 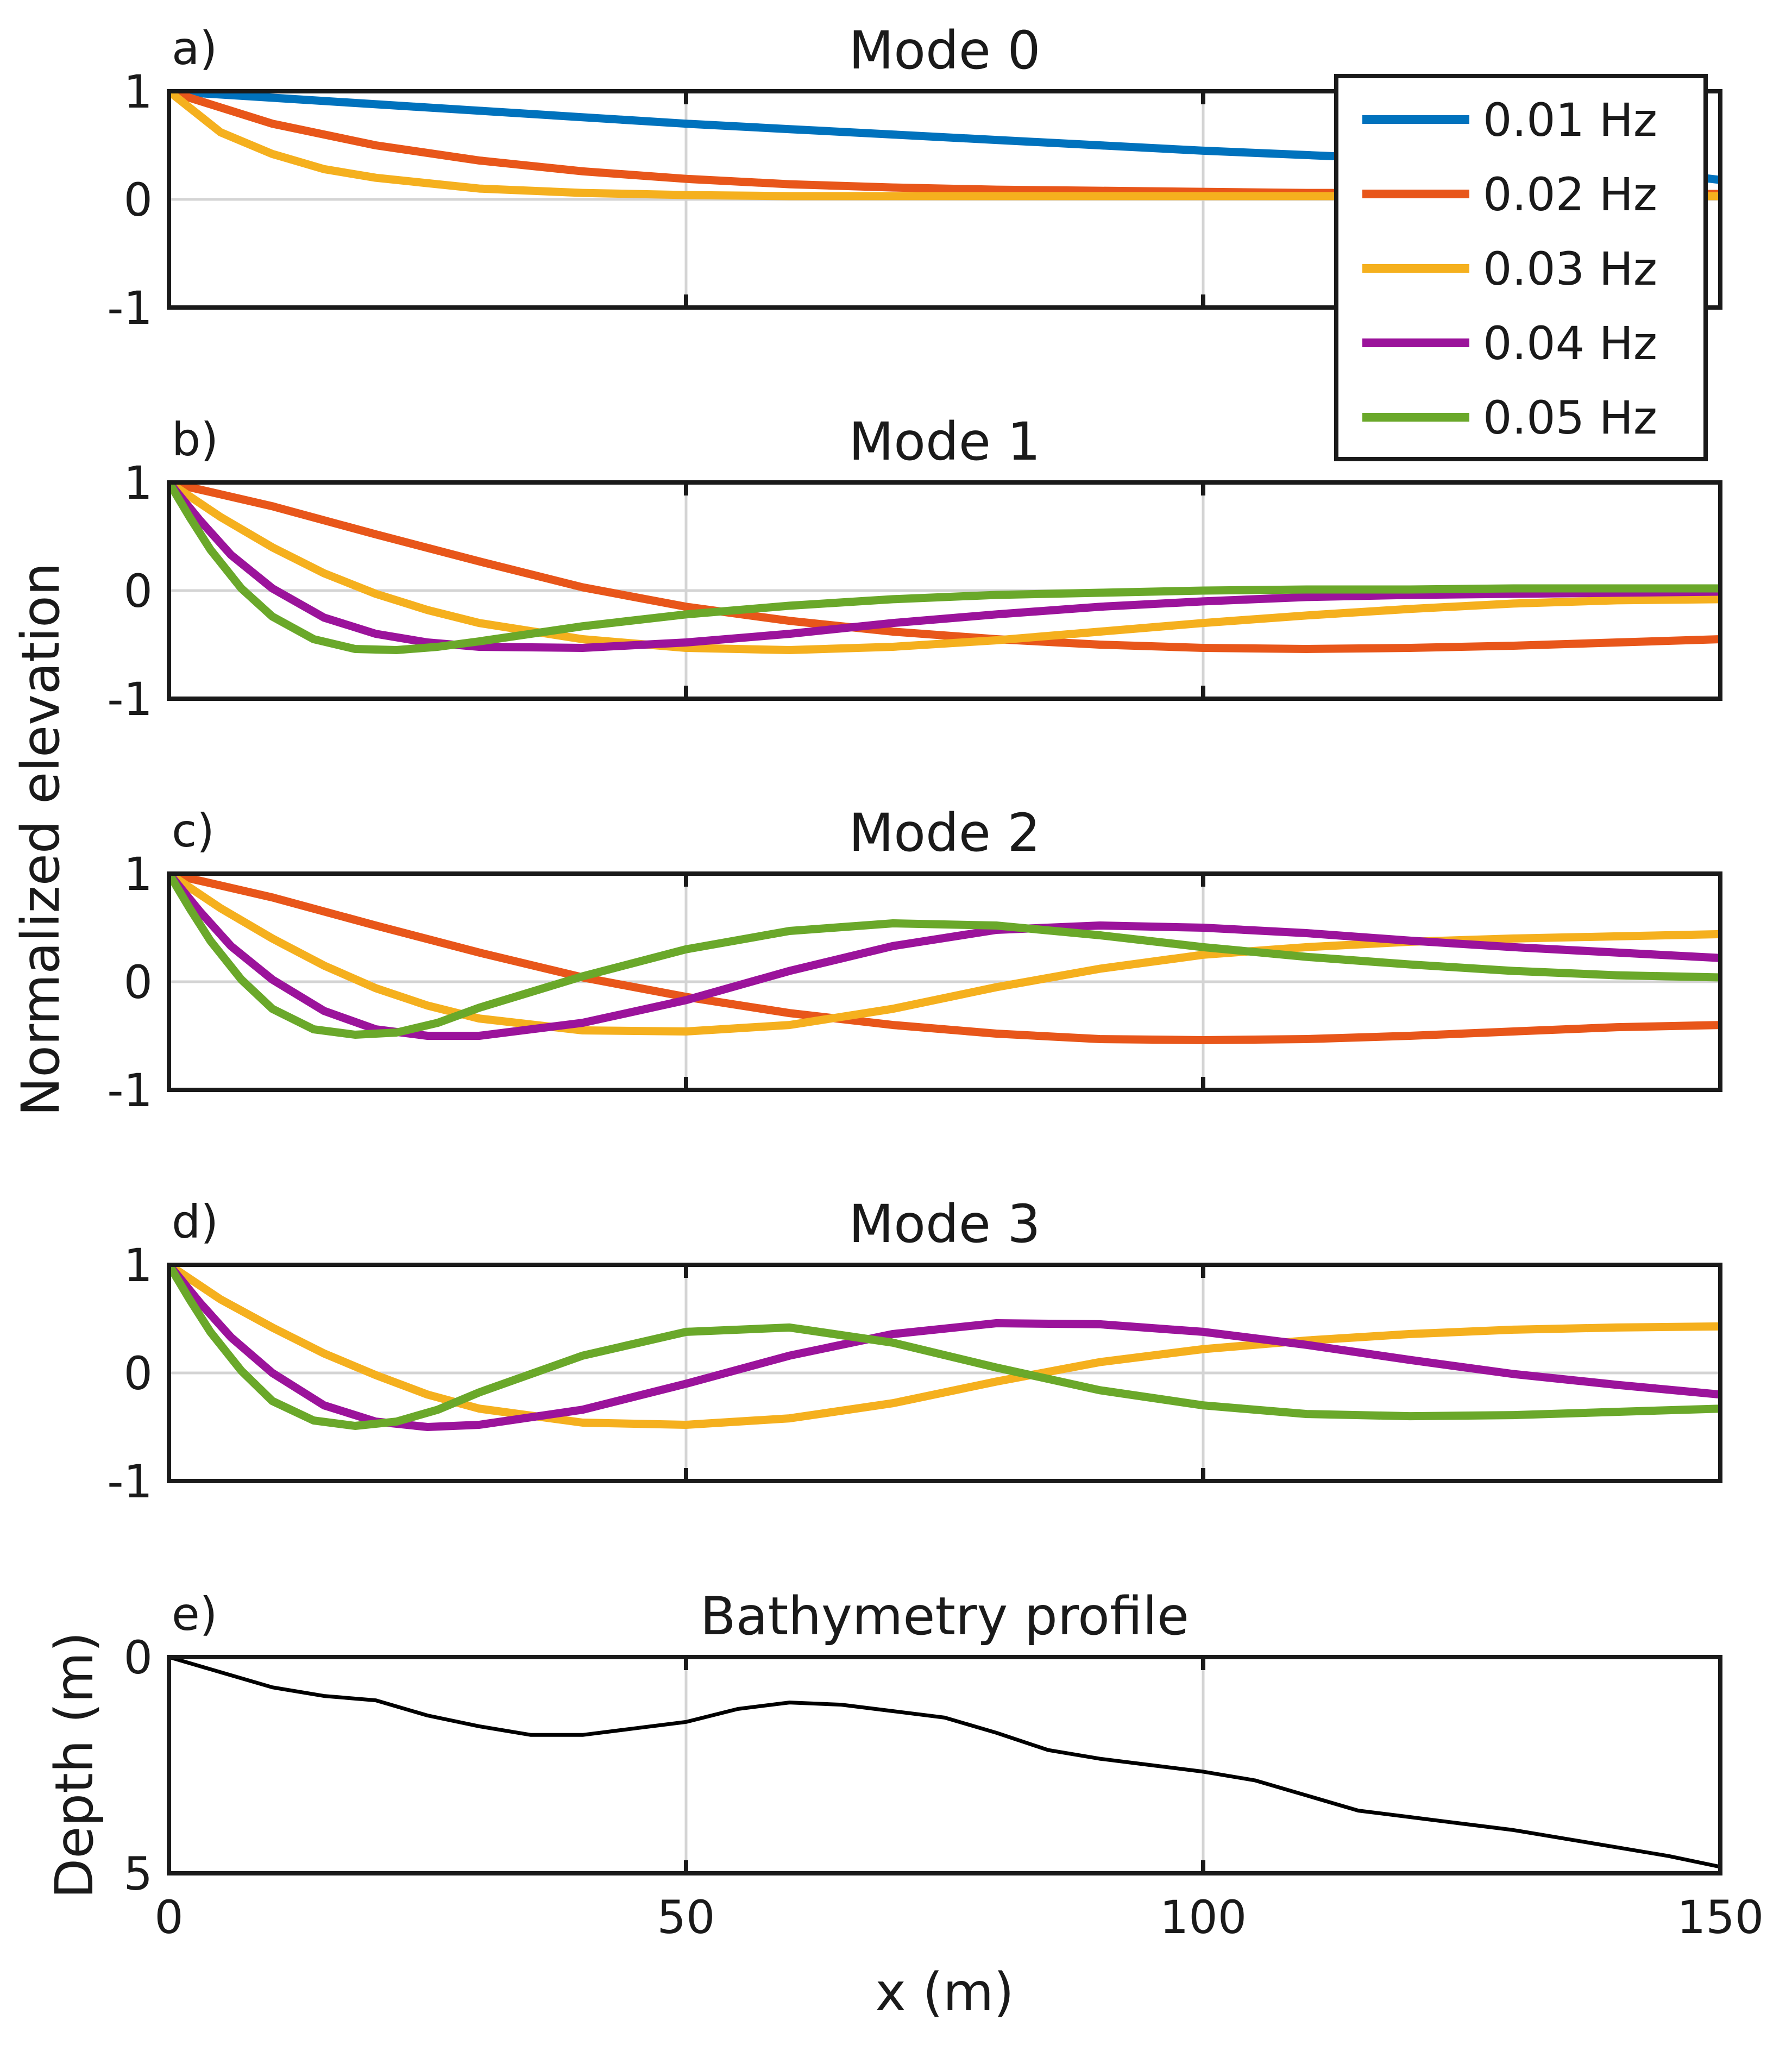 I want to click on x-tick-label: 100, so click(x=1203, y=1917).